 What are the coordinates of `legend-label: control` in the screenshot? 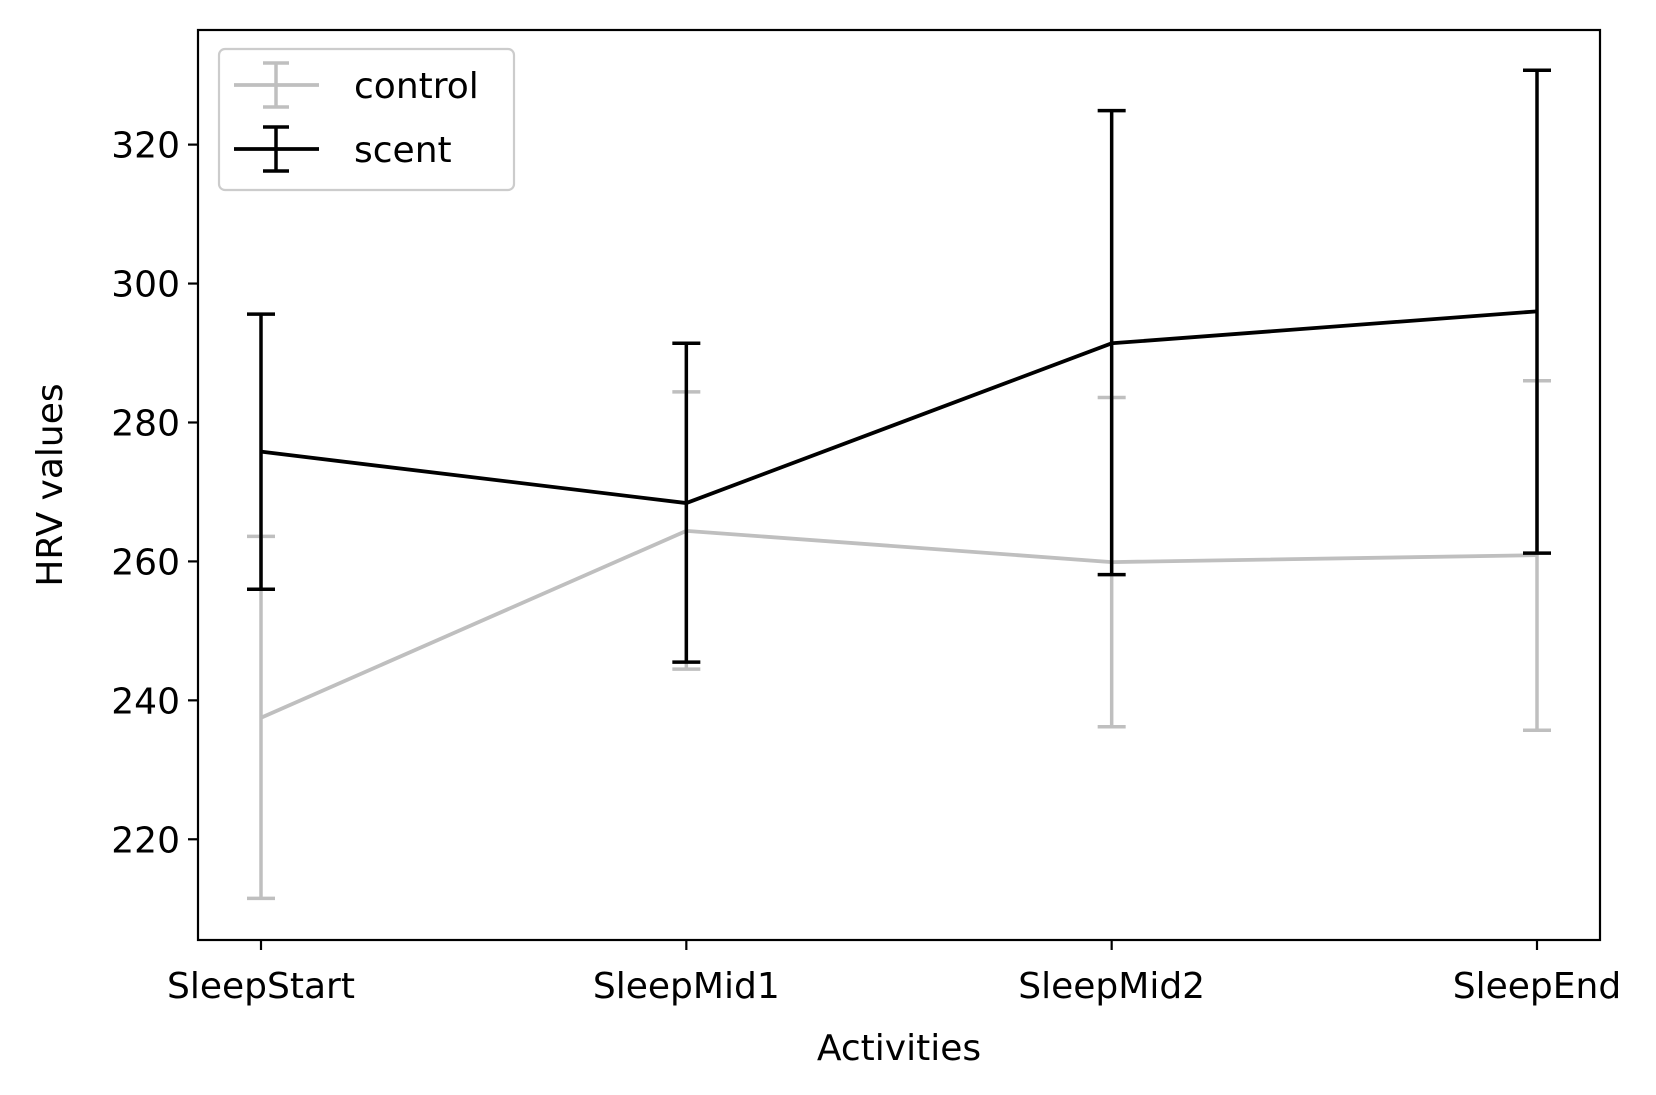 It's located at (416, 86).